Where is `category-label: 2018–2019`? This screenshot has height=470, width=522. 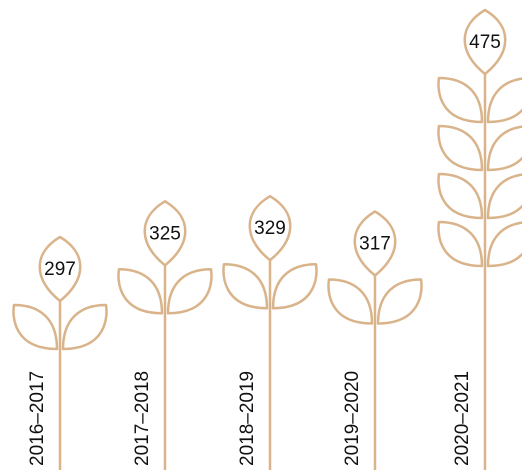 category-label: 2018–2019 is located at coordinates (247, 418).